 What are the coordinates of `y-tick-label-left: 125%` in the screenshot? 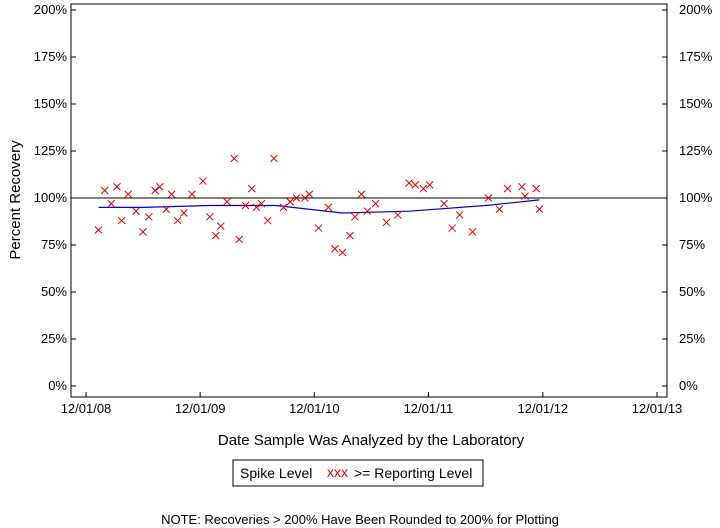 It's located at (51, 150).